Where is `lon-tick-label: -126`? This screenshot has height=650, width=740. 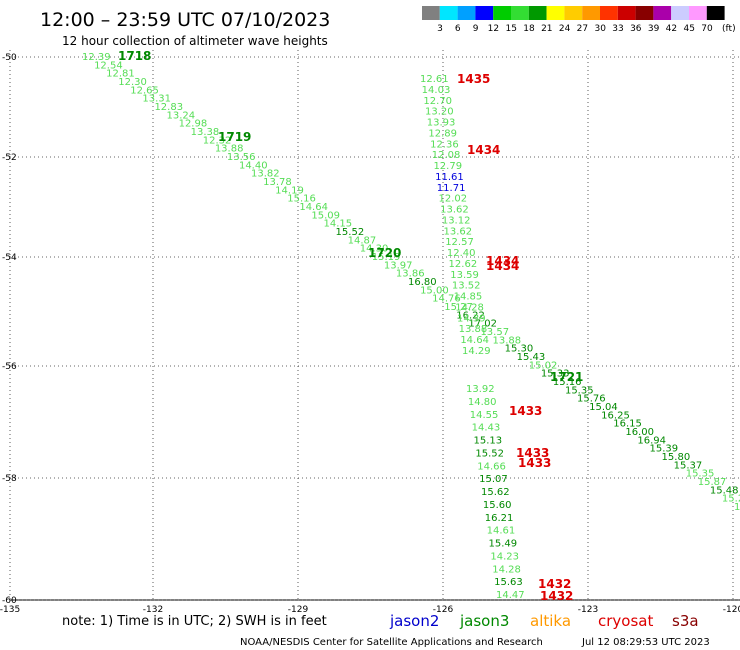 lon-tick-label: -126 is located at coordinates (443, 610).